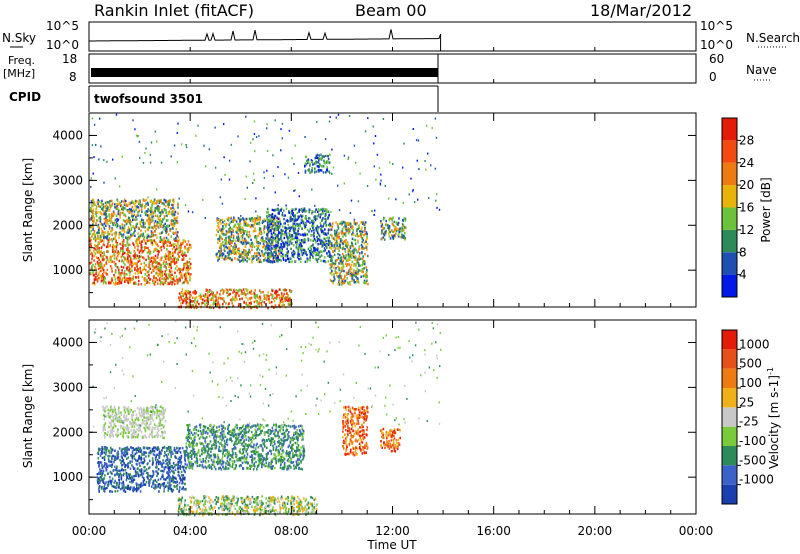 The image size is (800, 554). What do you see at coordinates (265, 40) in the screenshot?
I see `noise-sky-trace` at bounding box center [265, 40].